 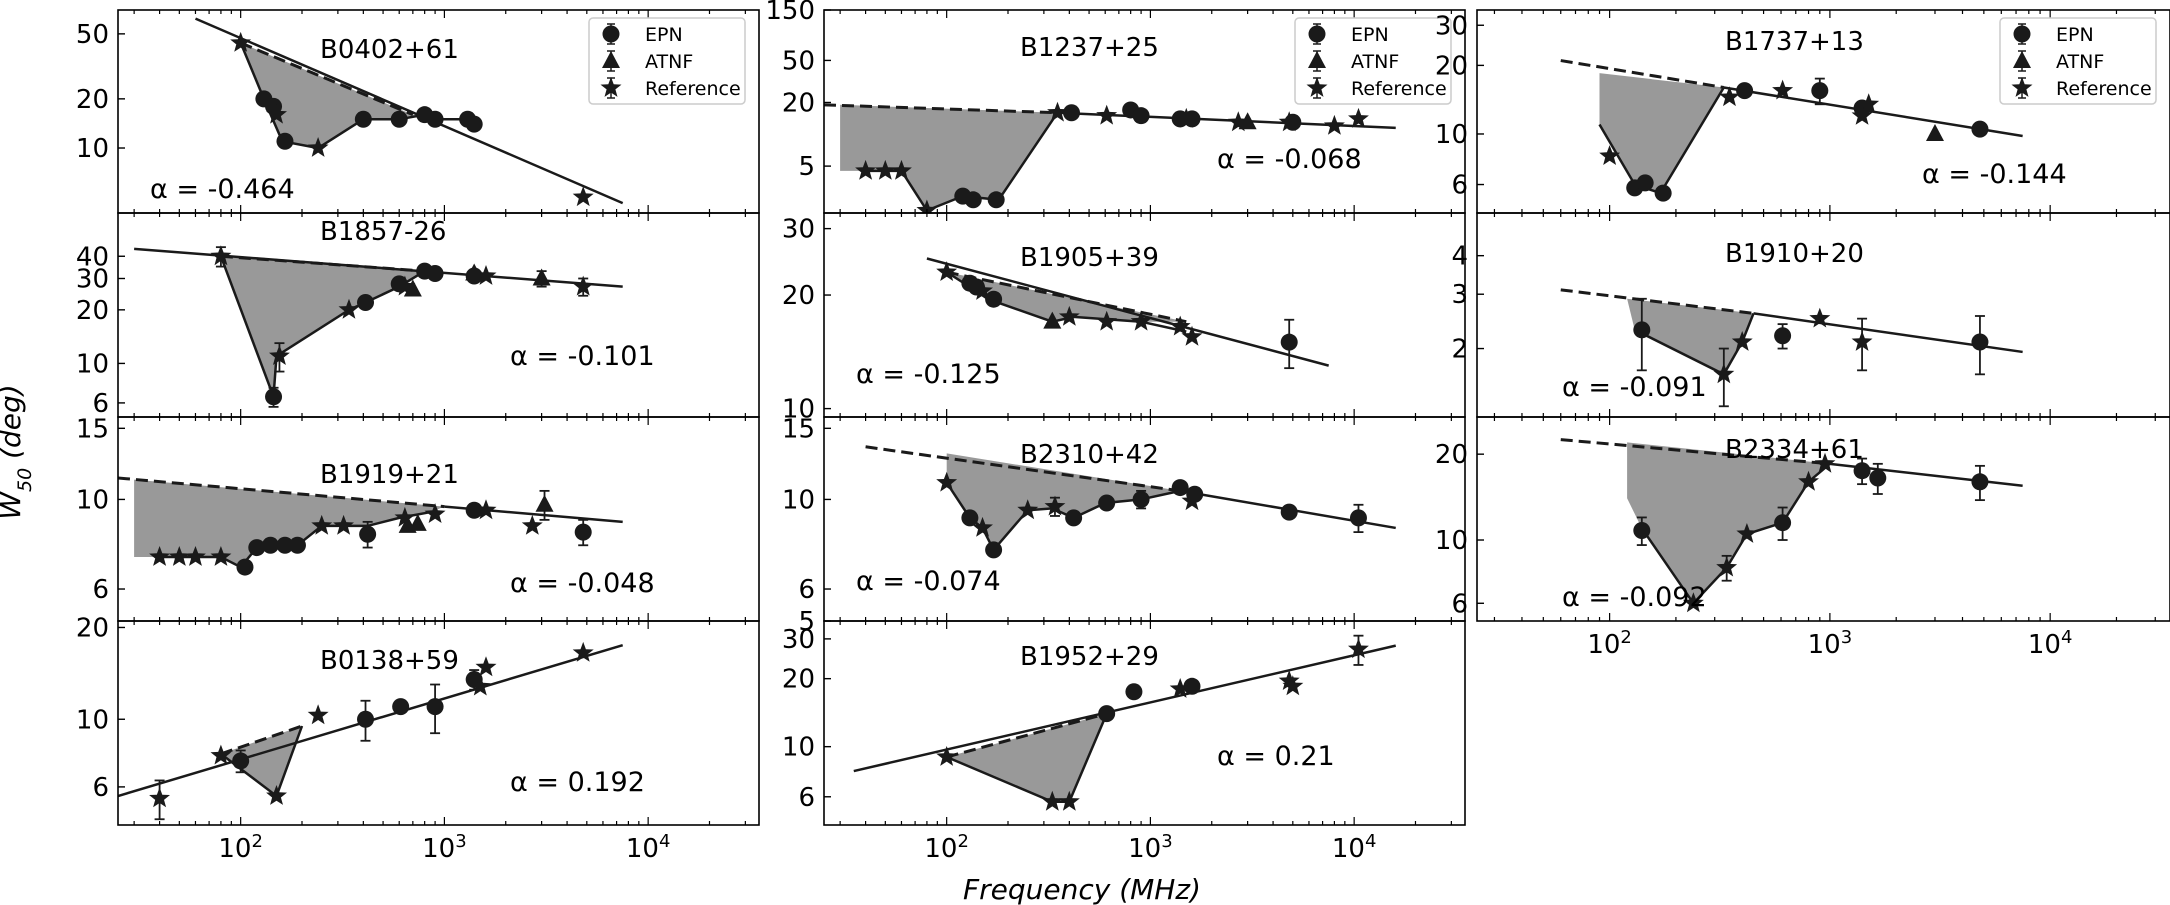 I want to click on y-tick-label: 30, so click(x=798, y=640).